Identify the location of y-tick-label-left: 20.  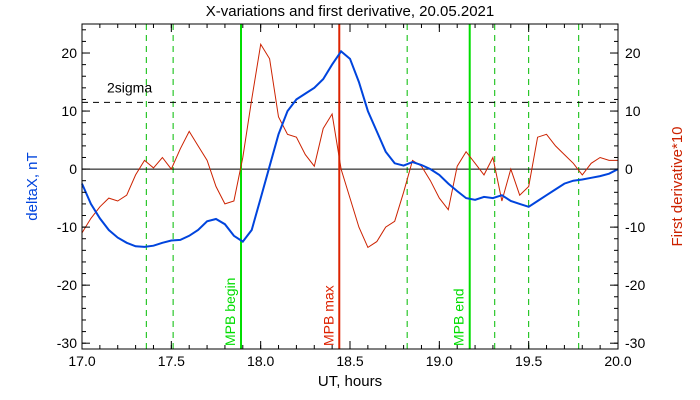
(69, 53).